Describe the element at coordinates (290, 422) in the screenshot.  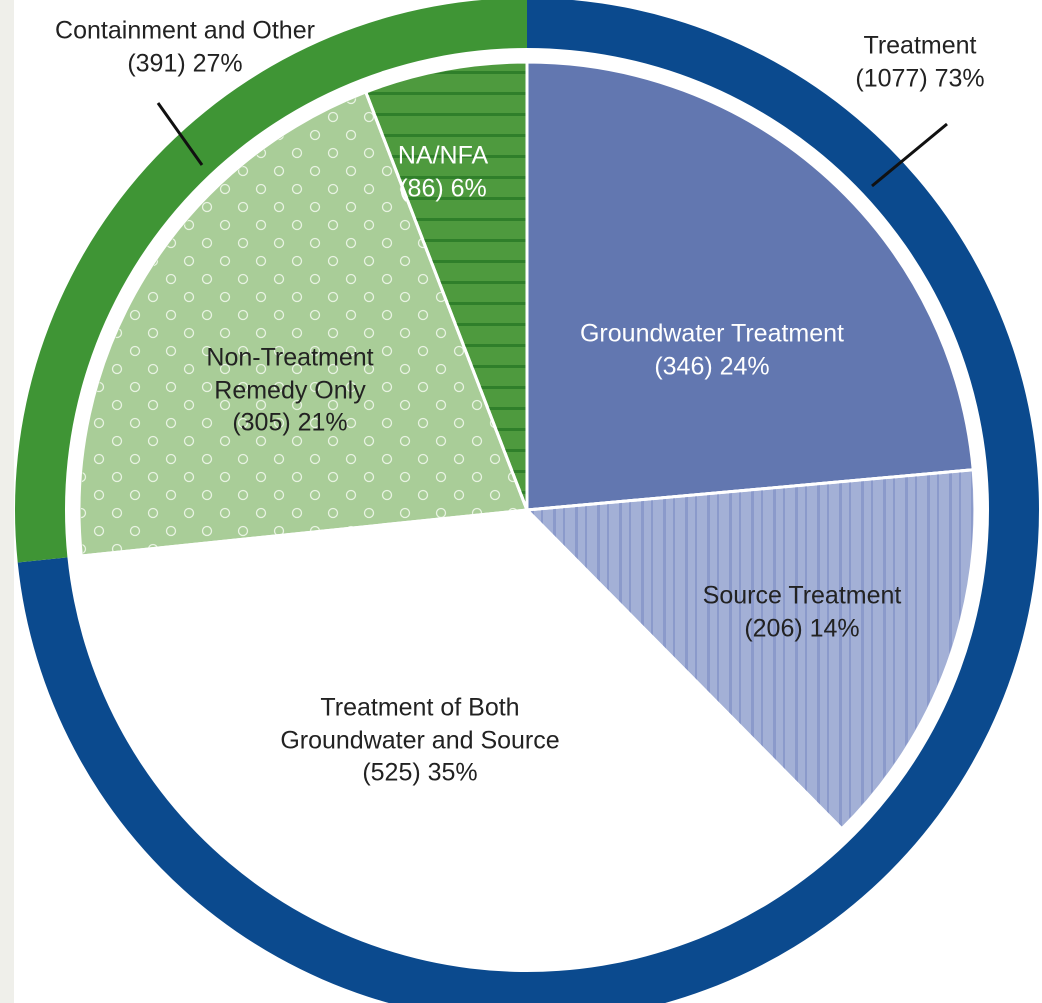
I see `value-label: (305) 21%` at that location.